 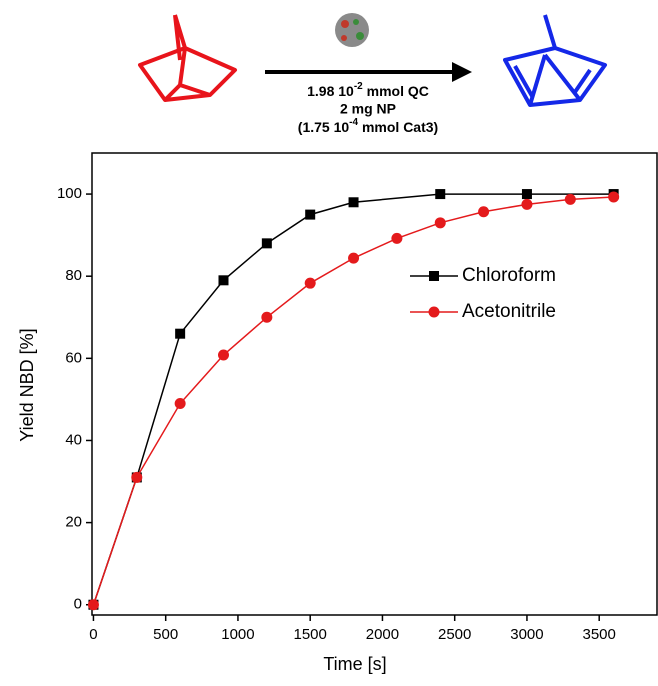 What do you see at coordinates (73, 275) in the screenshot?
I see `y-tick-label: 80` at bounding box center [73, 275].